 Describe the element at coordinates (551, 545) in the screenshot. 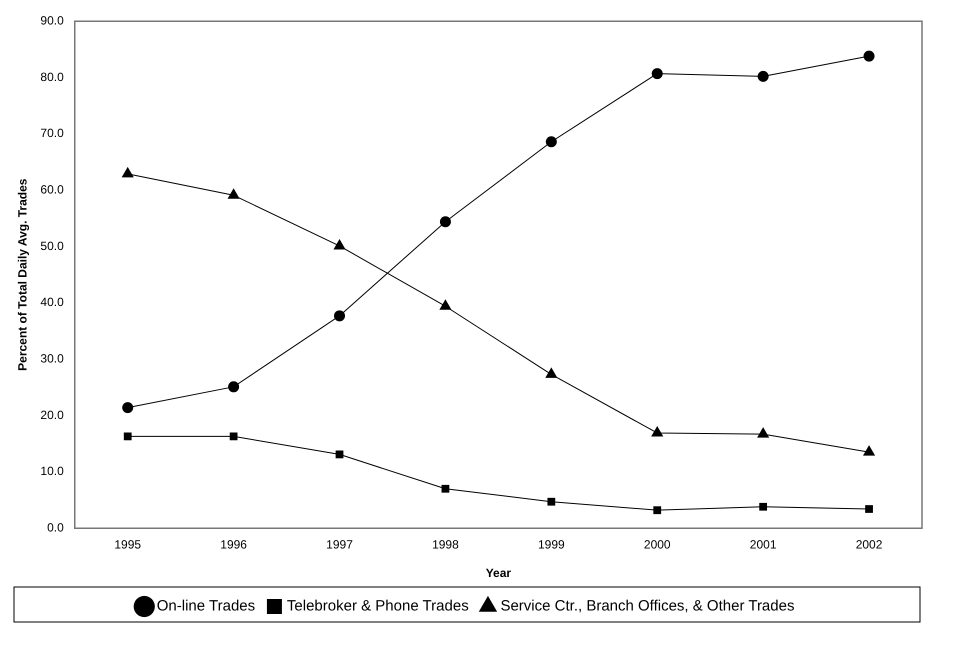

I see `x-tick-label: 1999` at that location.